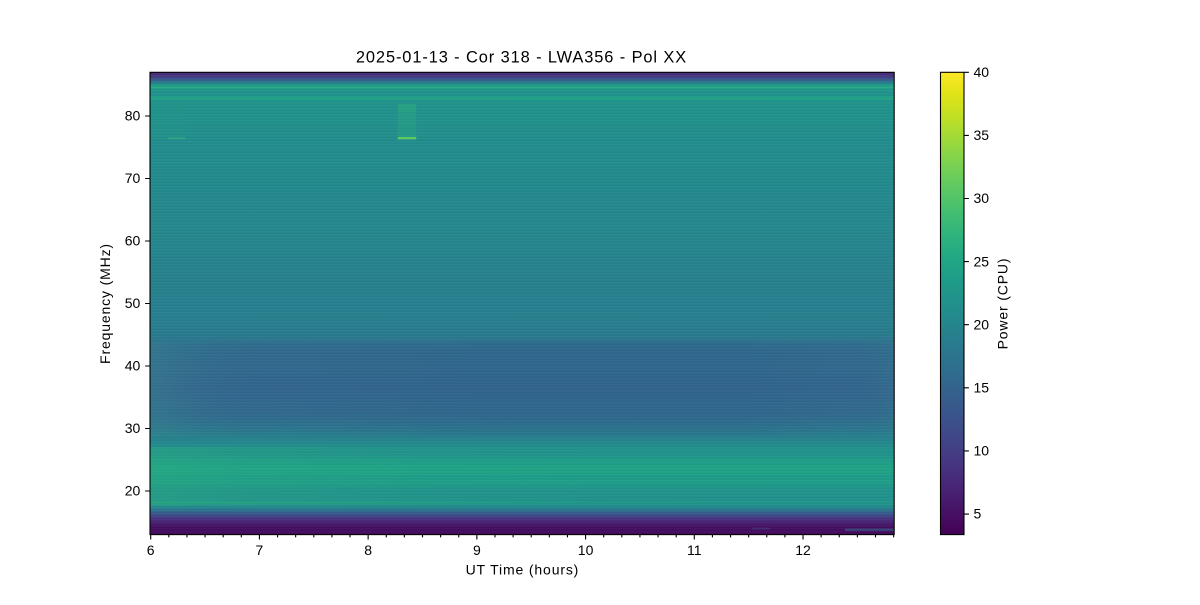  I want to click on svg-text: UT Time (hours), so click(523, 569).